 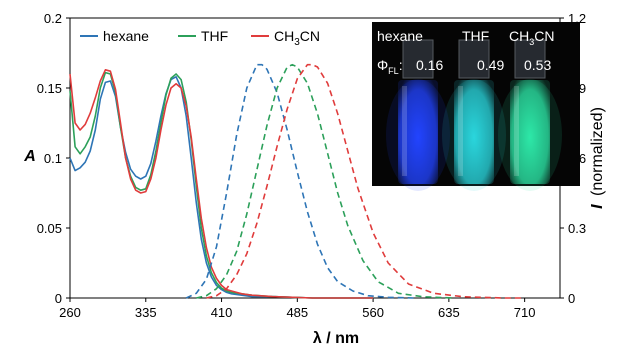 I want to click on x-tick-label: 635, so click(x=449, y=312).